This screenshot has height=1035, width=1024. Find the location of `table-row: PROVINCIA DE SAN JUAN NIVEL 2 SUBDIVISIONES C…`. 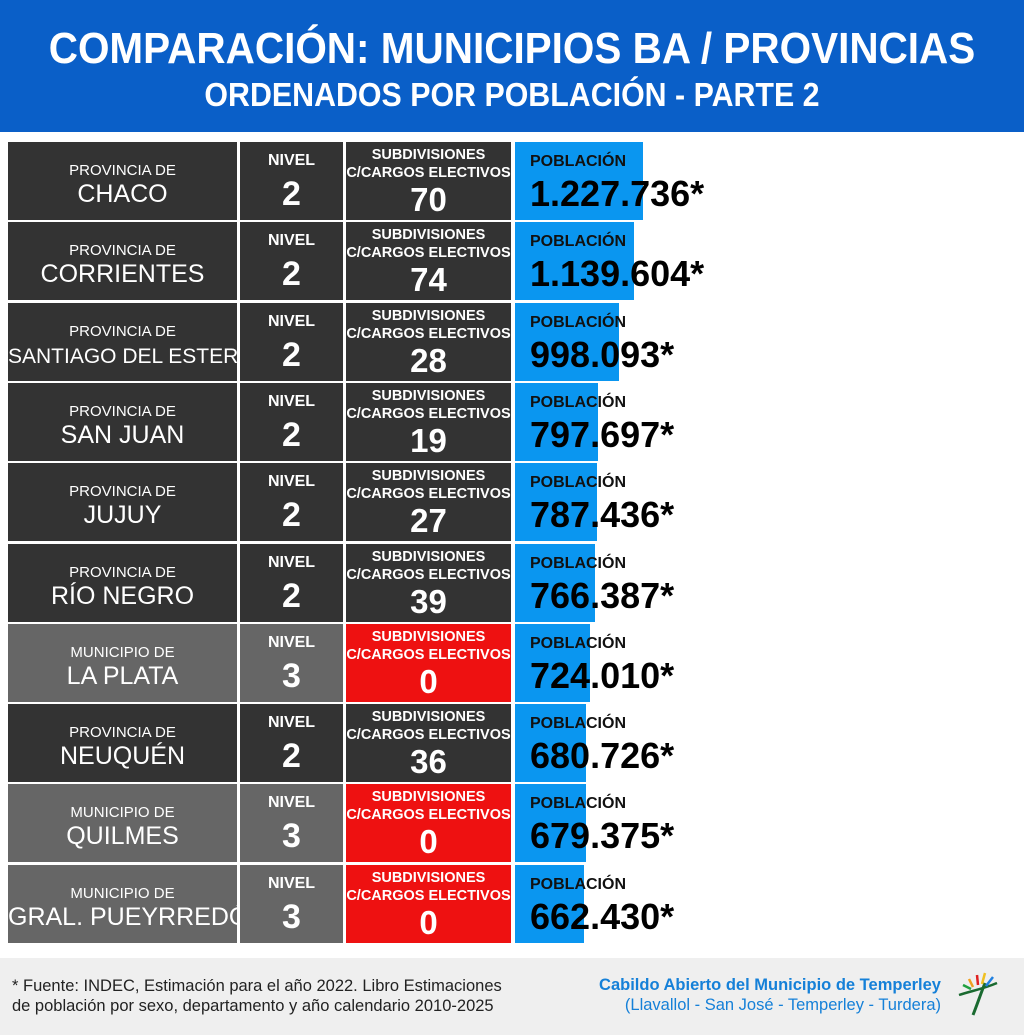

table-row: PROVINCIA DE SAN JUAN NIVEL 2 SUBDIVISIONES C… is located at coordinates (513, 422).